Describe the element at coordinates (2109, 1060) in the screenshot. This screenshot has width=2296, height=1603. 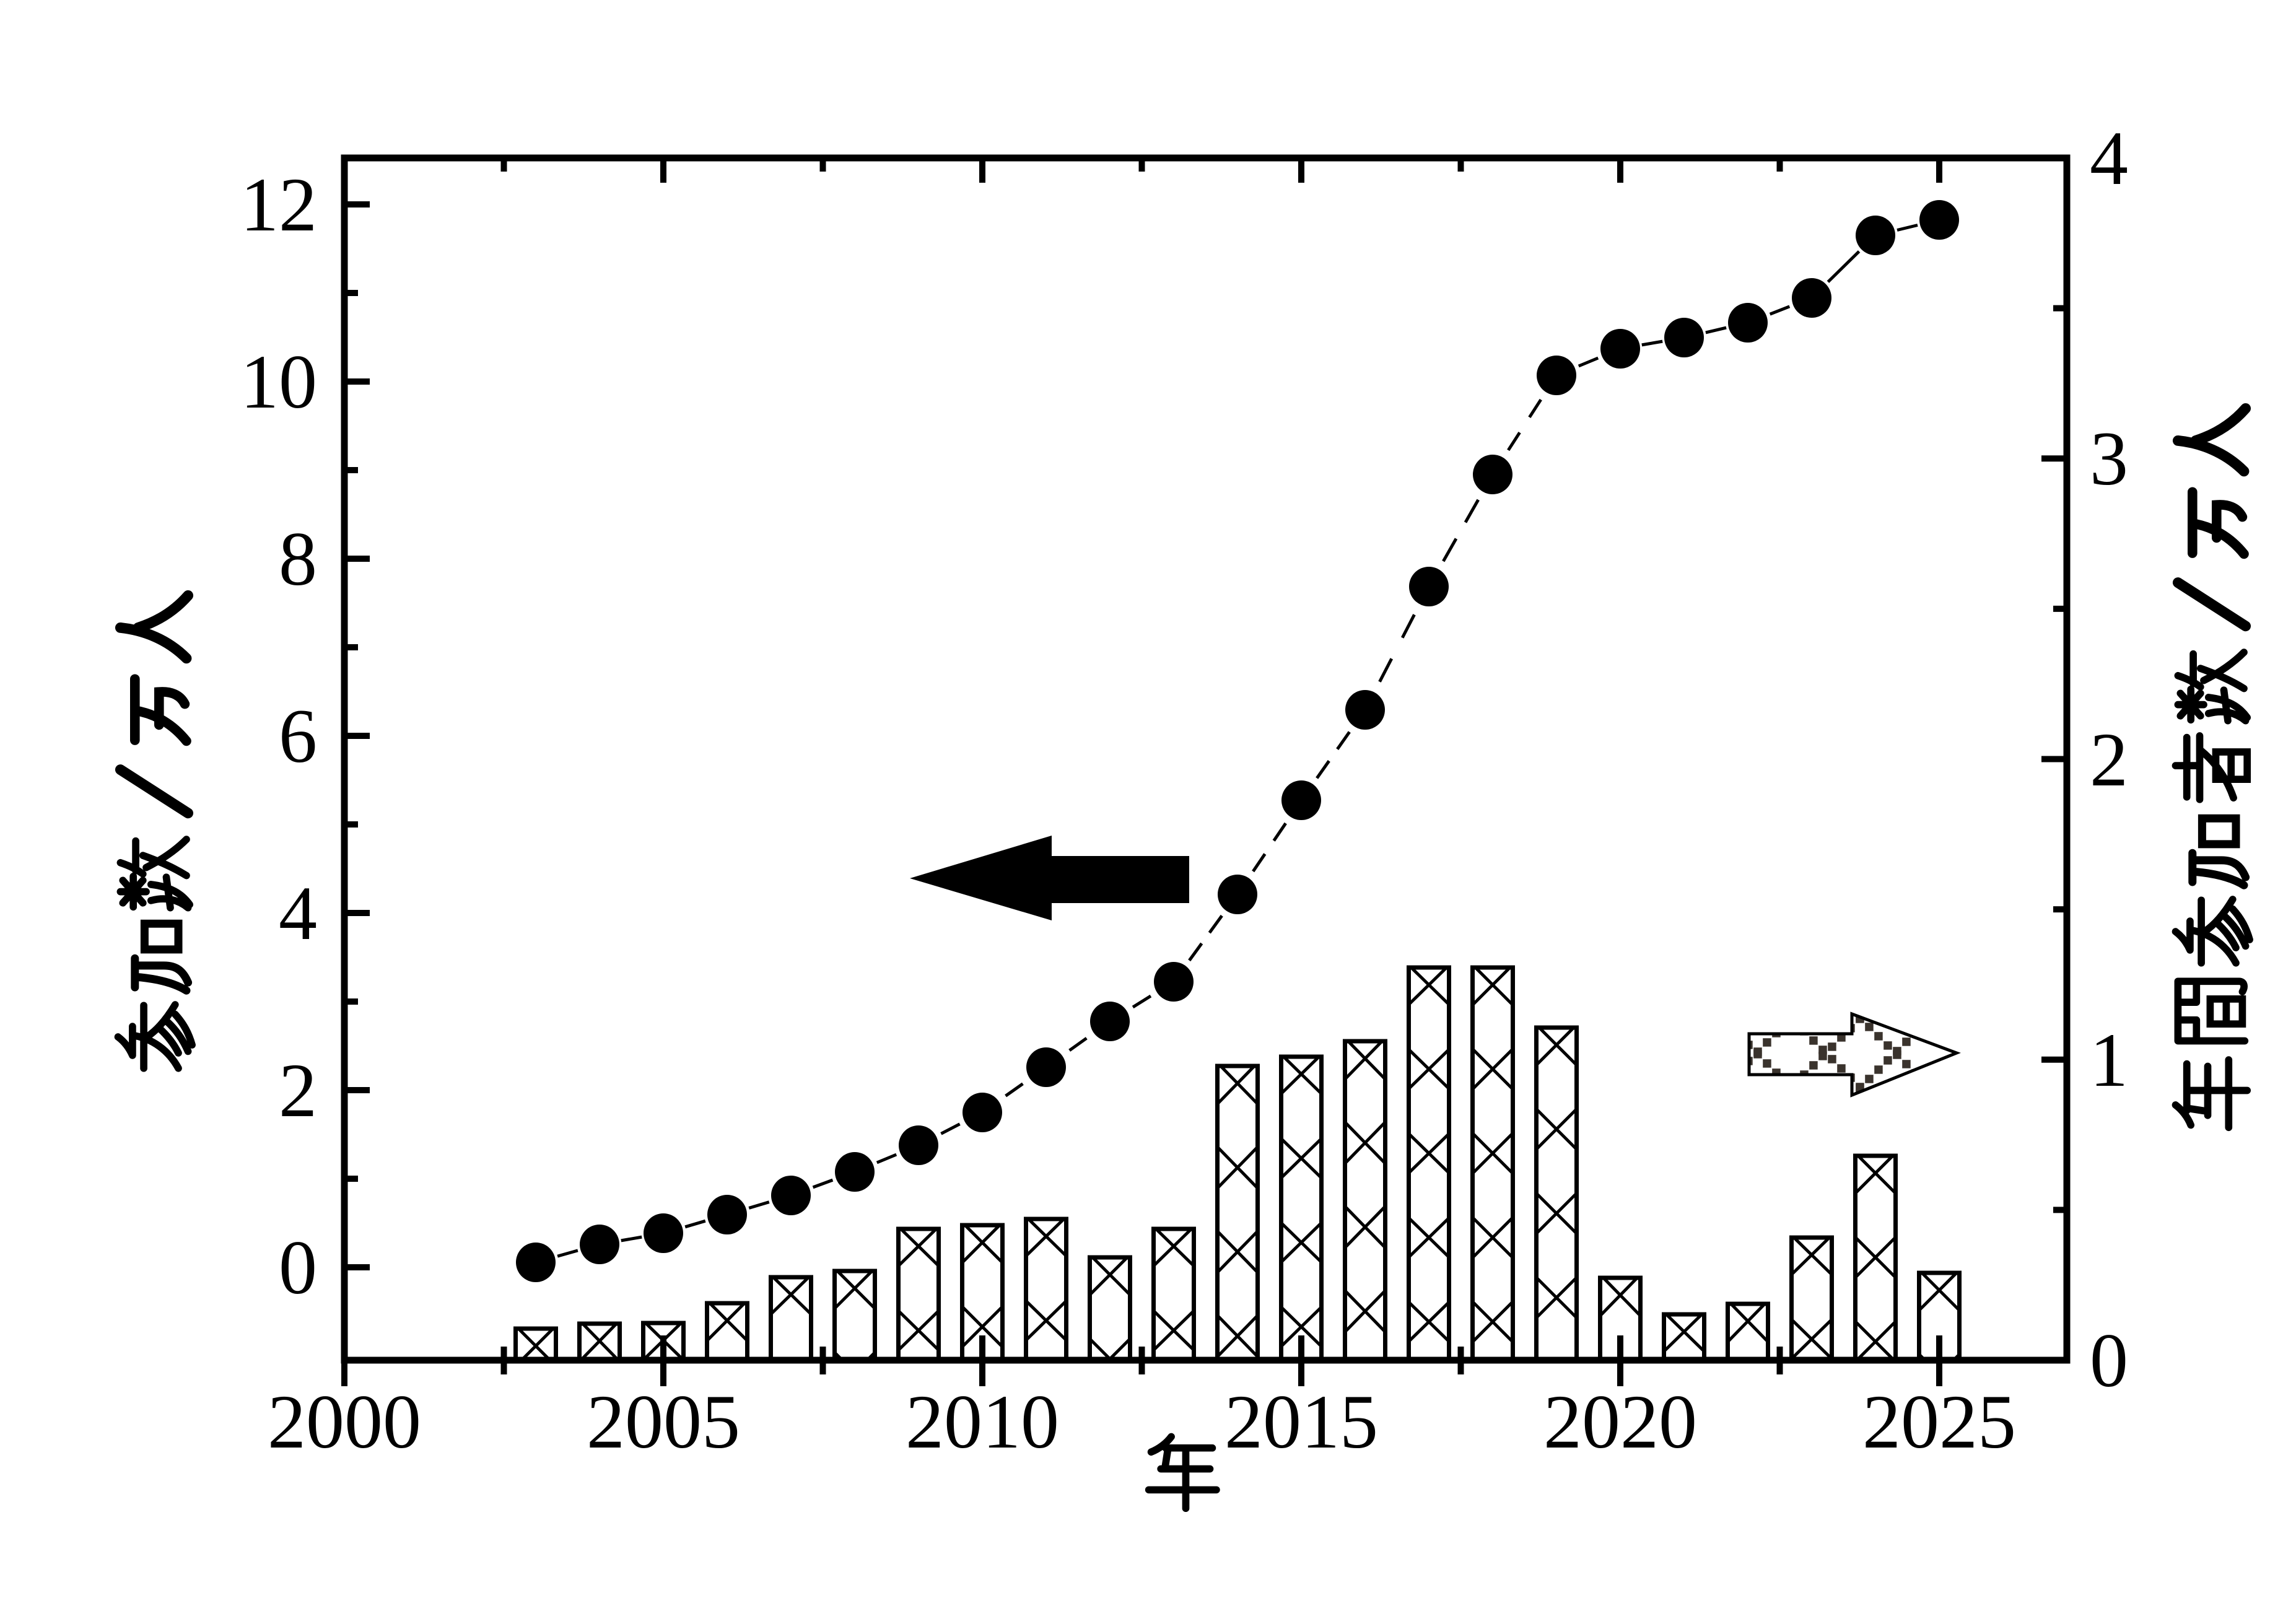
I see `svg-text: 1` at that location.